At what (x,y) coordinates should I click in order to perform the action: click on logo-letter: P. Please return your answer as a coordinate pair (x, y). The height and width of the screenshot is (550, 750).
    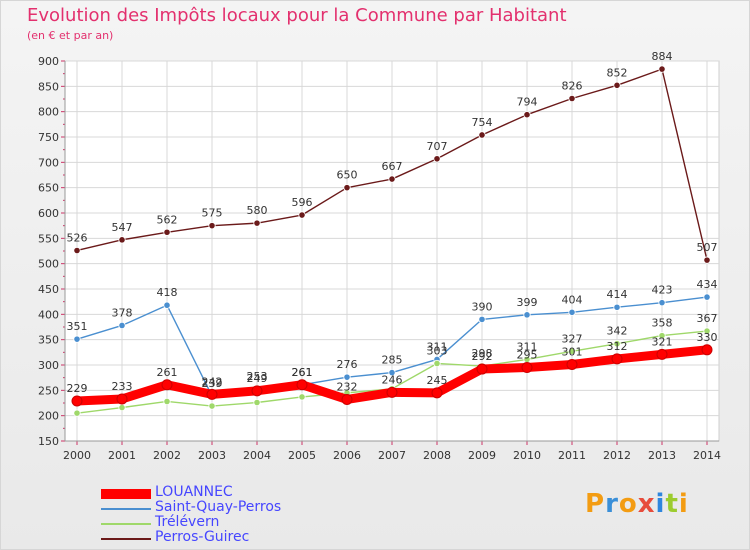
    Looking at the image, I should click on (595, 504).